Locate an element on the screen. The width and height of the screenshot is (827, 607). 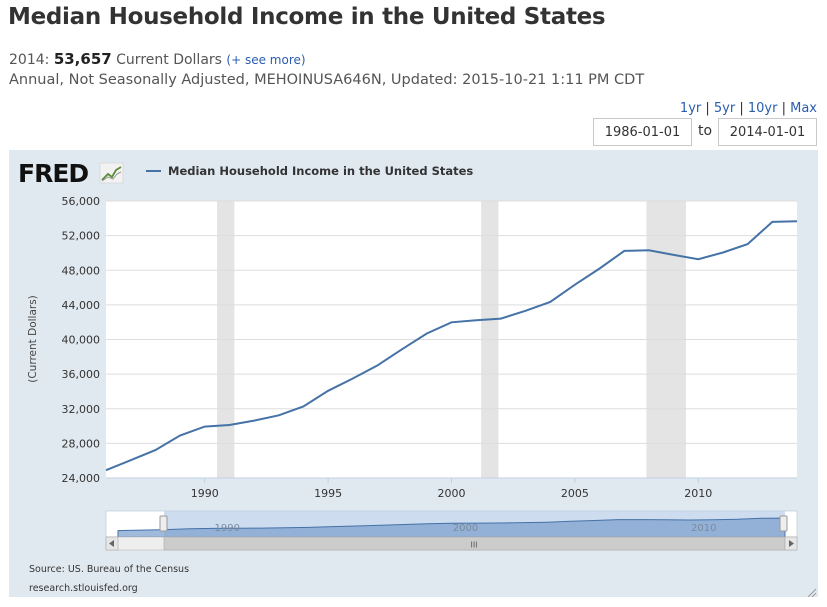
y-tick-label: 44,000 is located at coordinates (81, 305).